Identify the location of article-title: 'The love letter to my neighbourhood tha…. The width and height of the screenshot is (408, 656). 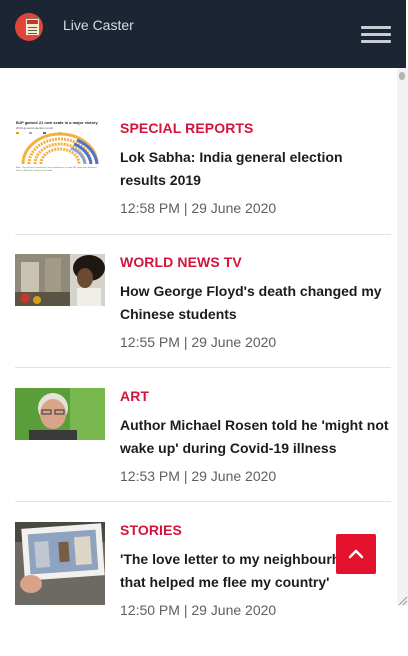
(243, 570).